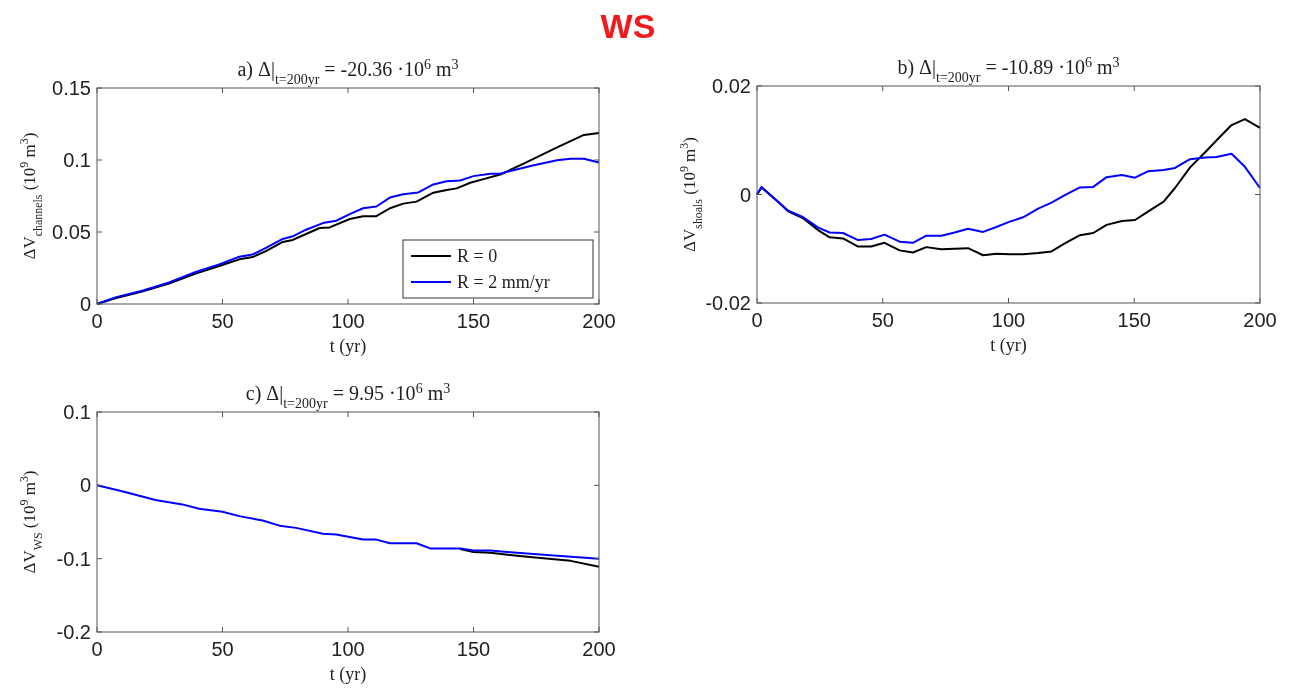 This screenshot has width=1291, height=699. Describe the element at coordinates (731, 86) in the screenshot. I see `y-tick-label: 0.02` at that location.